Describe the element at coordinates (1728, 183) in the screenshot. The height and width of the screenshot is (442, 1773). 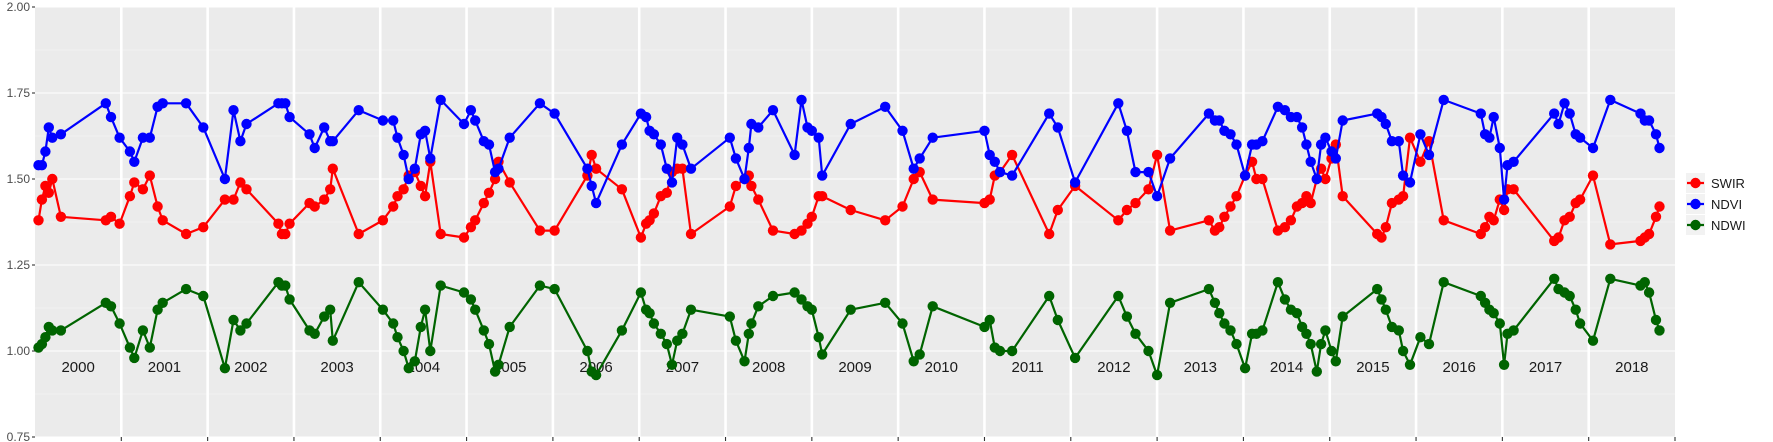
I see `legend-label: SWIR` at that location.